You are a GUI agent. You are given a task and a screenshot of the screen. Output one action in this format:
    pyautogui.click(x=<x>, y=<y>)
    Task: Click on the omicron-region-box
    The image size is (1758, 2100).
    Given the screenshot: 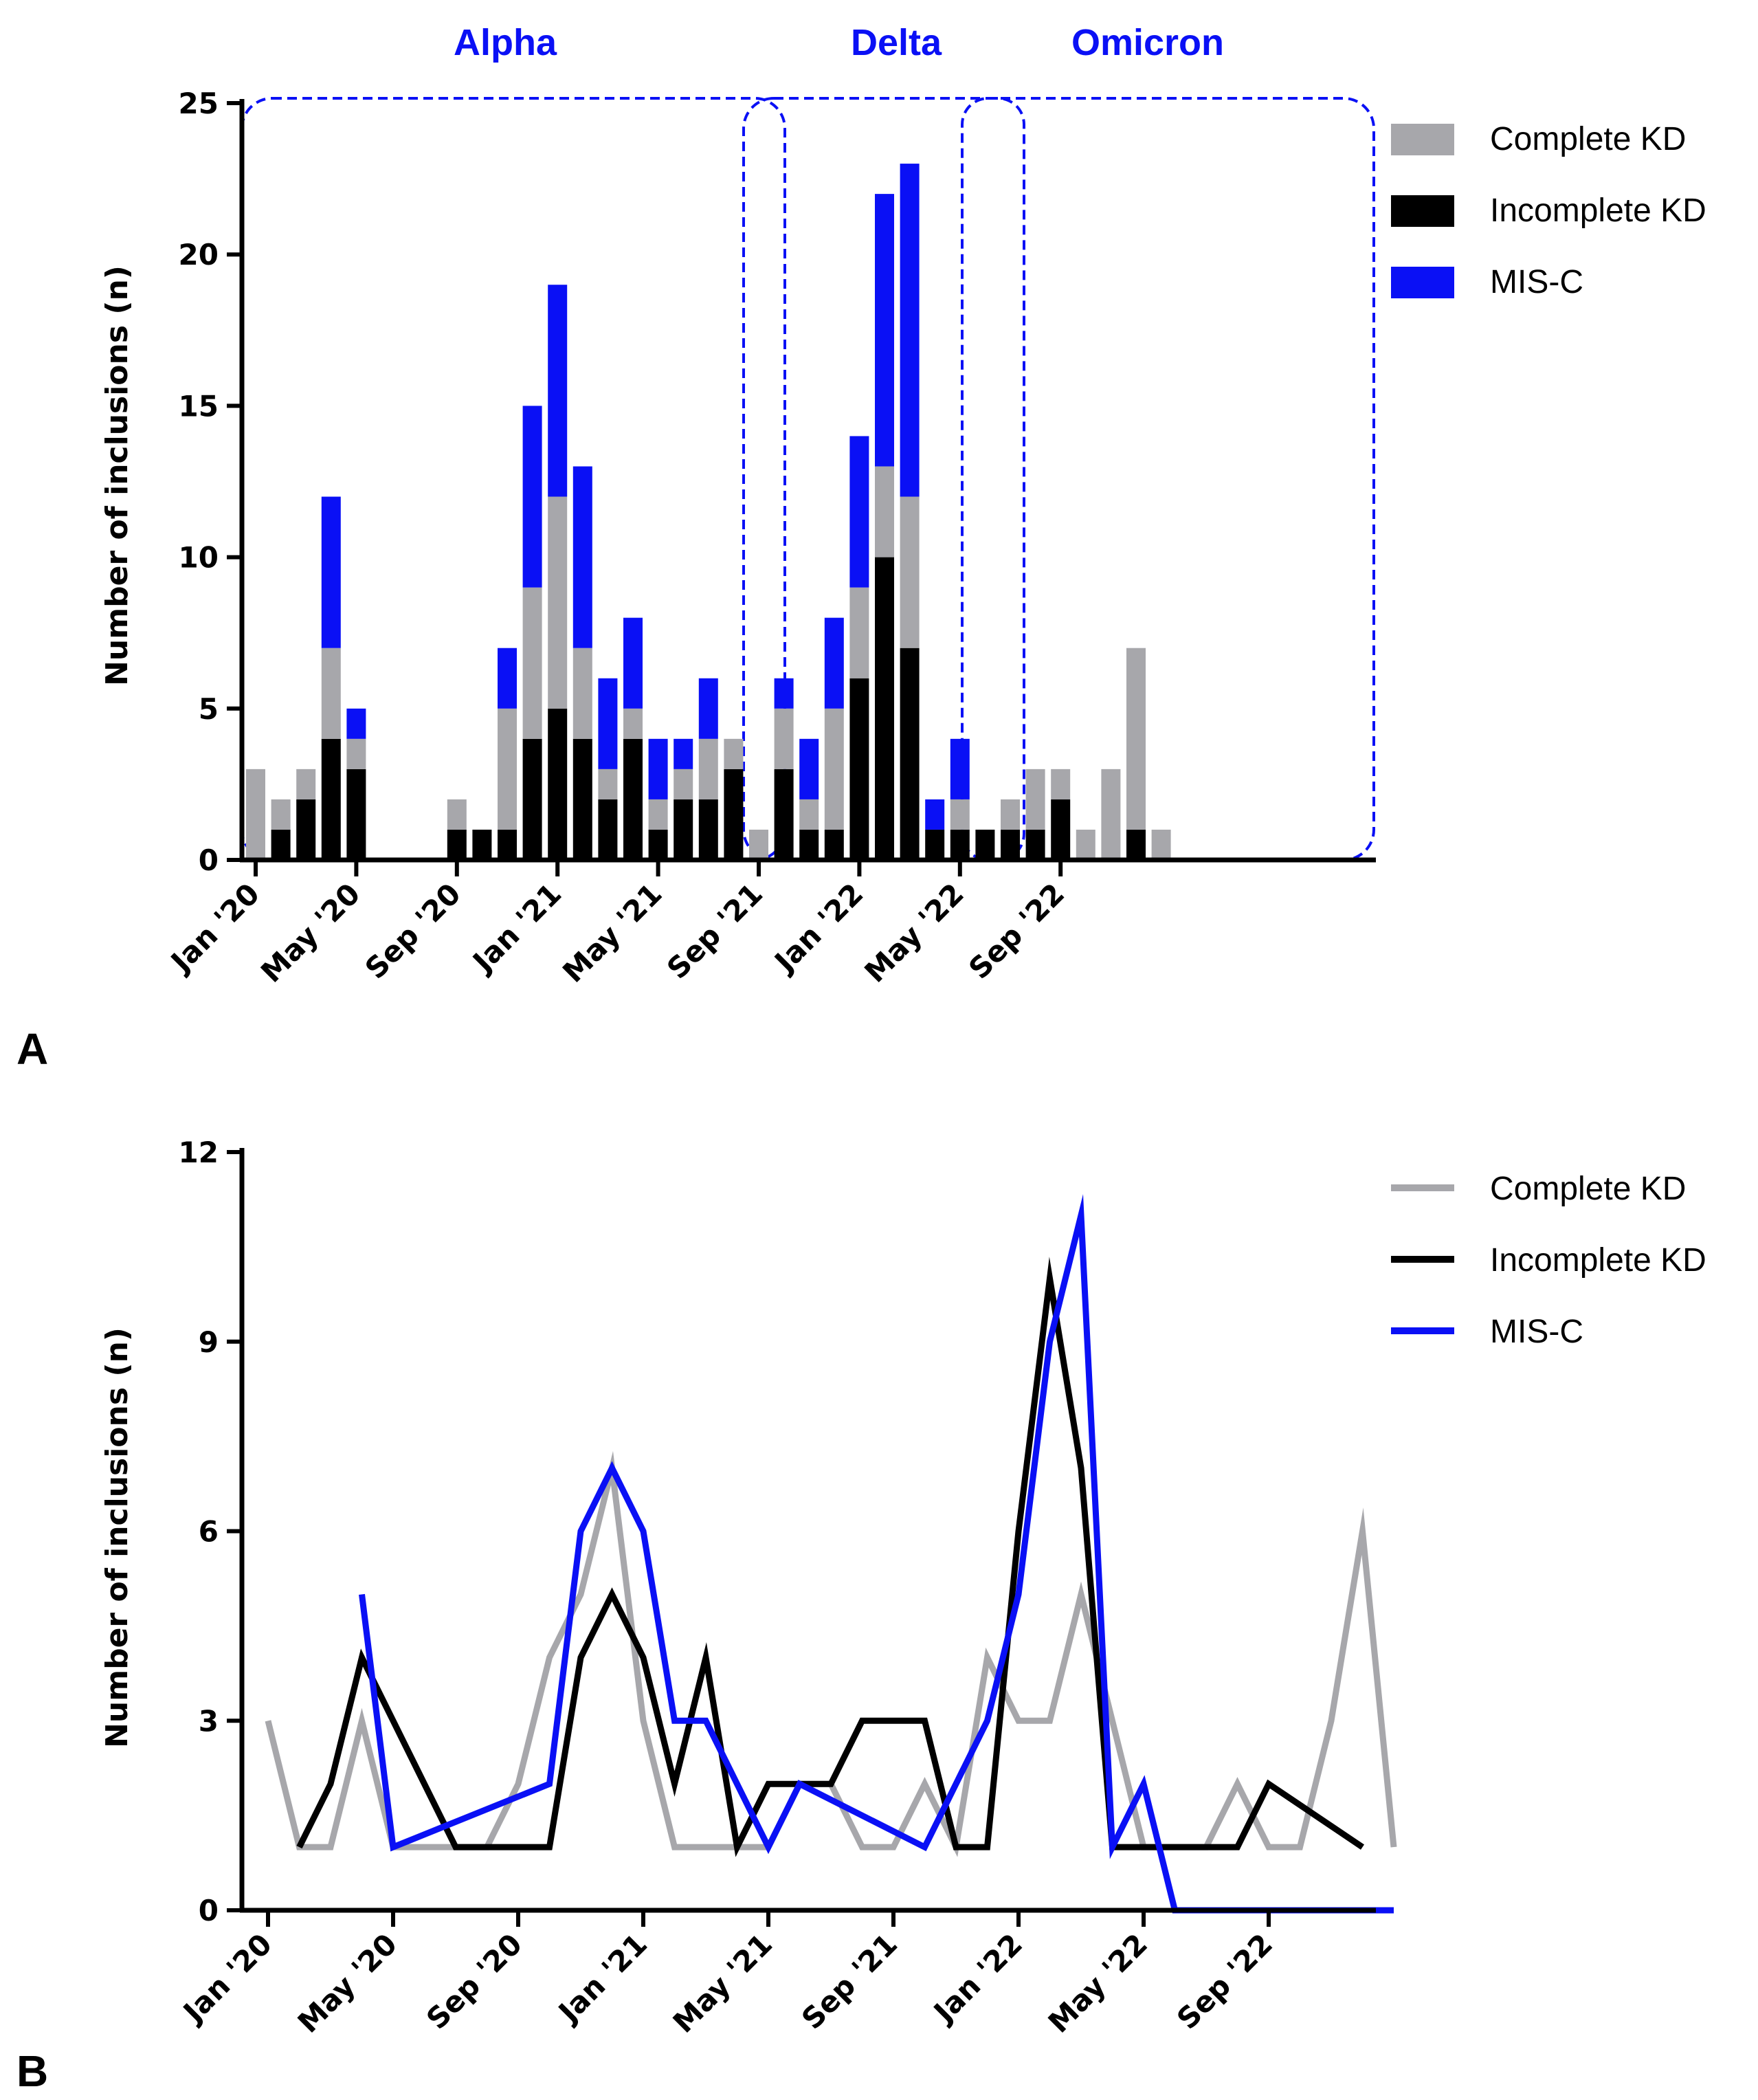 What is the action you would take?
    pyautogui.click(x=993, y=479)
    